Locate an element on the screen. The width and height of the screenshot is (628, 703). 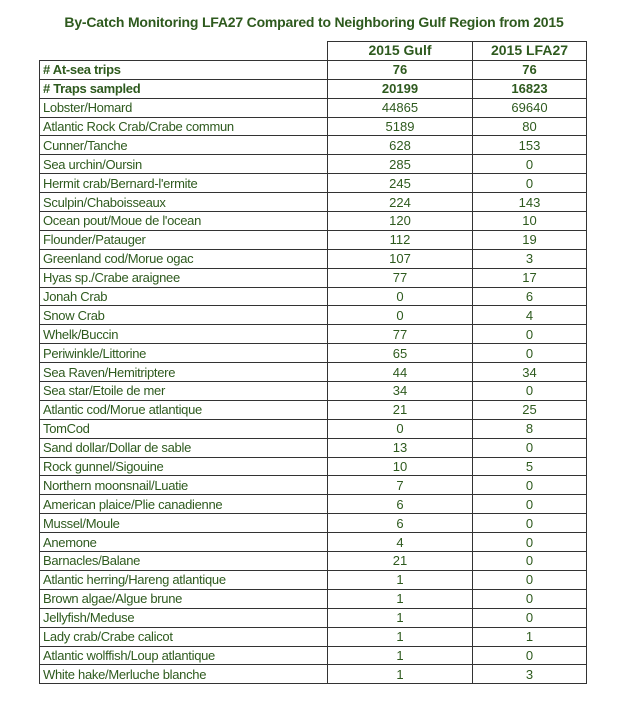
table-row: Anemone 4 0 is located at coordinates (313, 542).